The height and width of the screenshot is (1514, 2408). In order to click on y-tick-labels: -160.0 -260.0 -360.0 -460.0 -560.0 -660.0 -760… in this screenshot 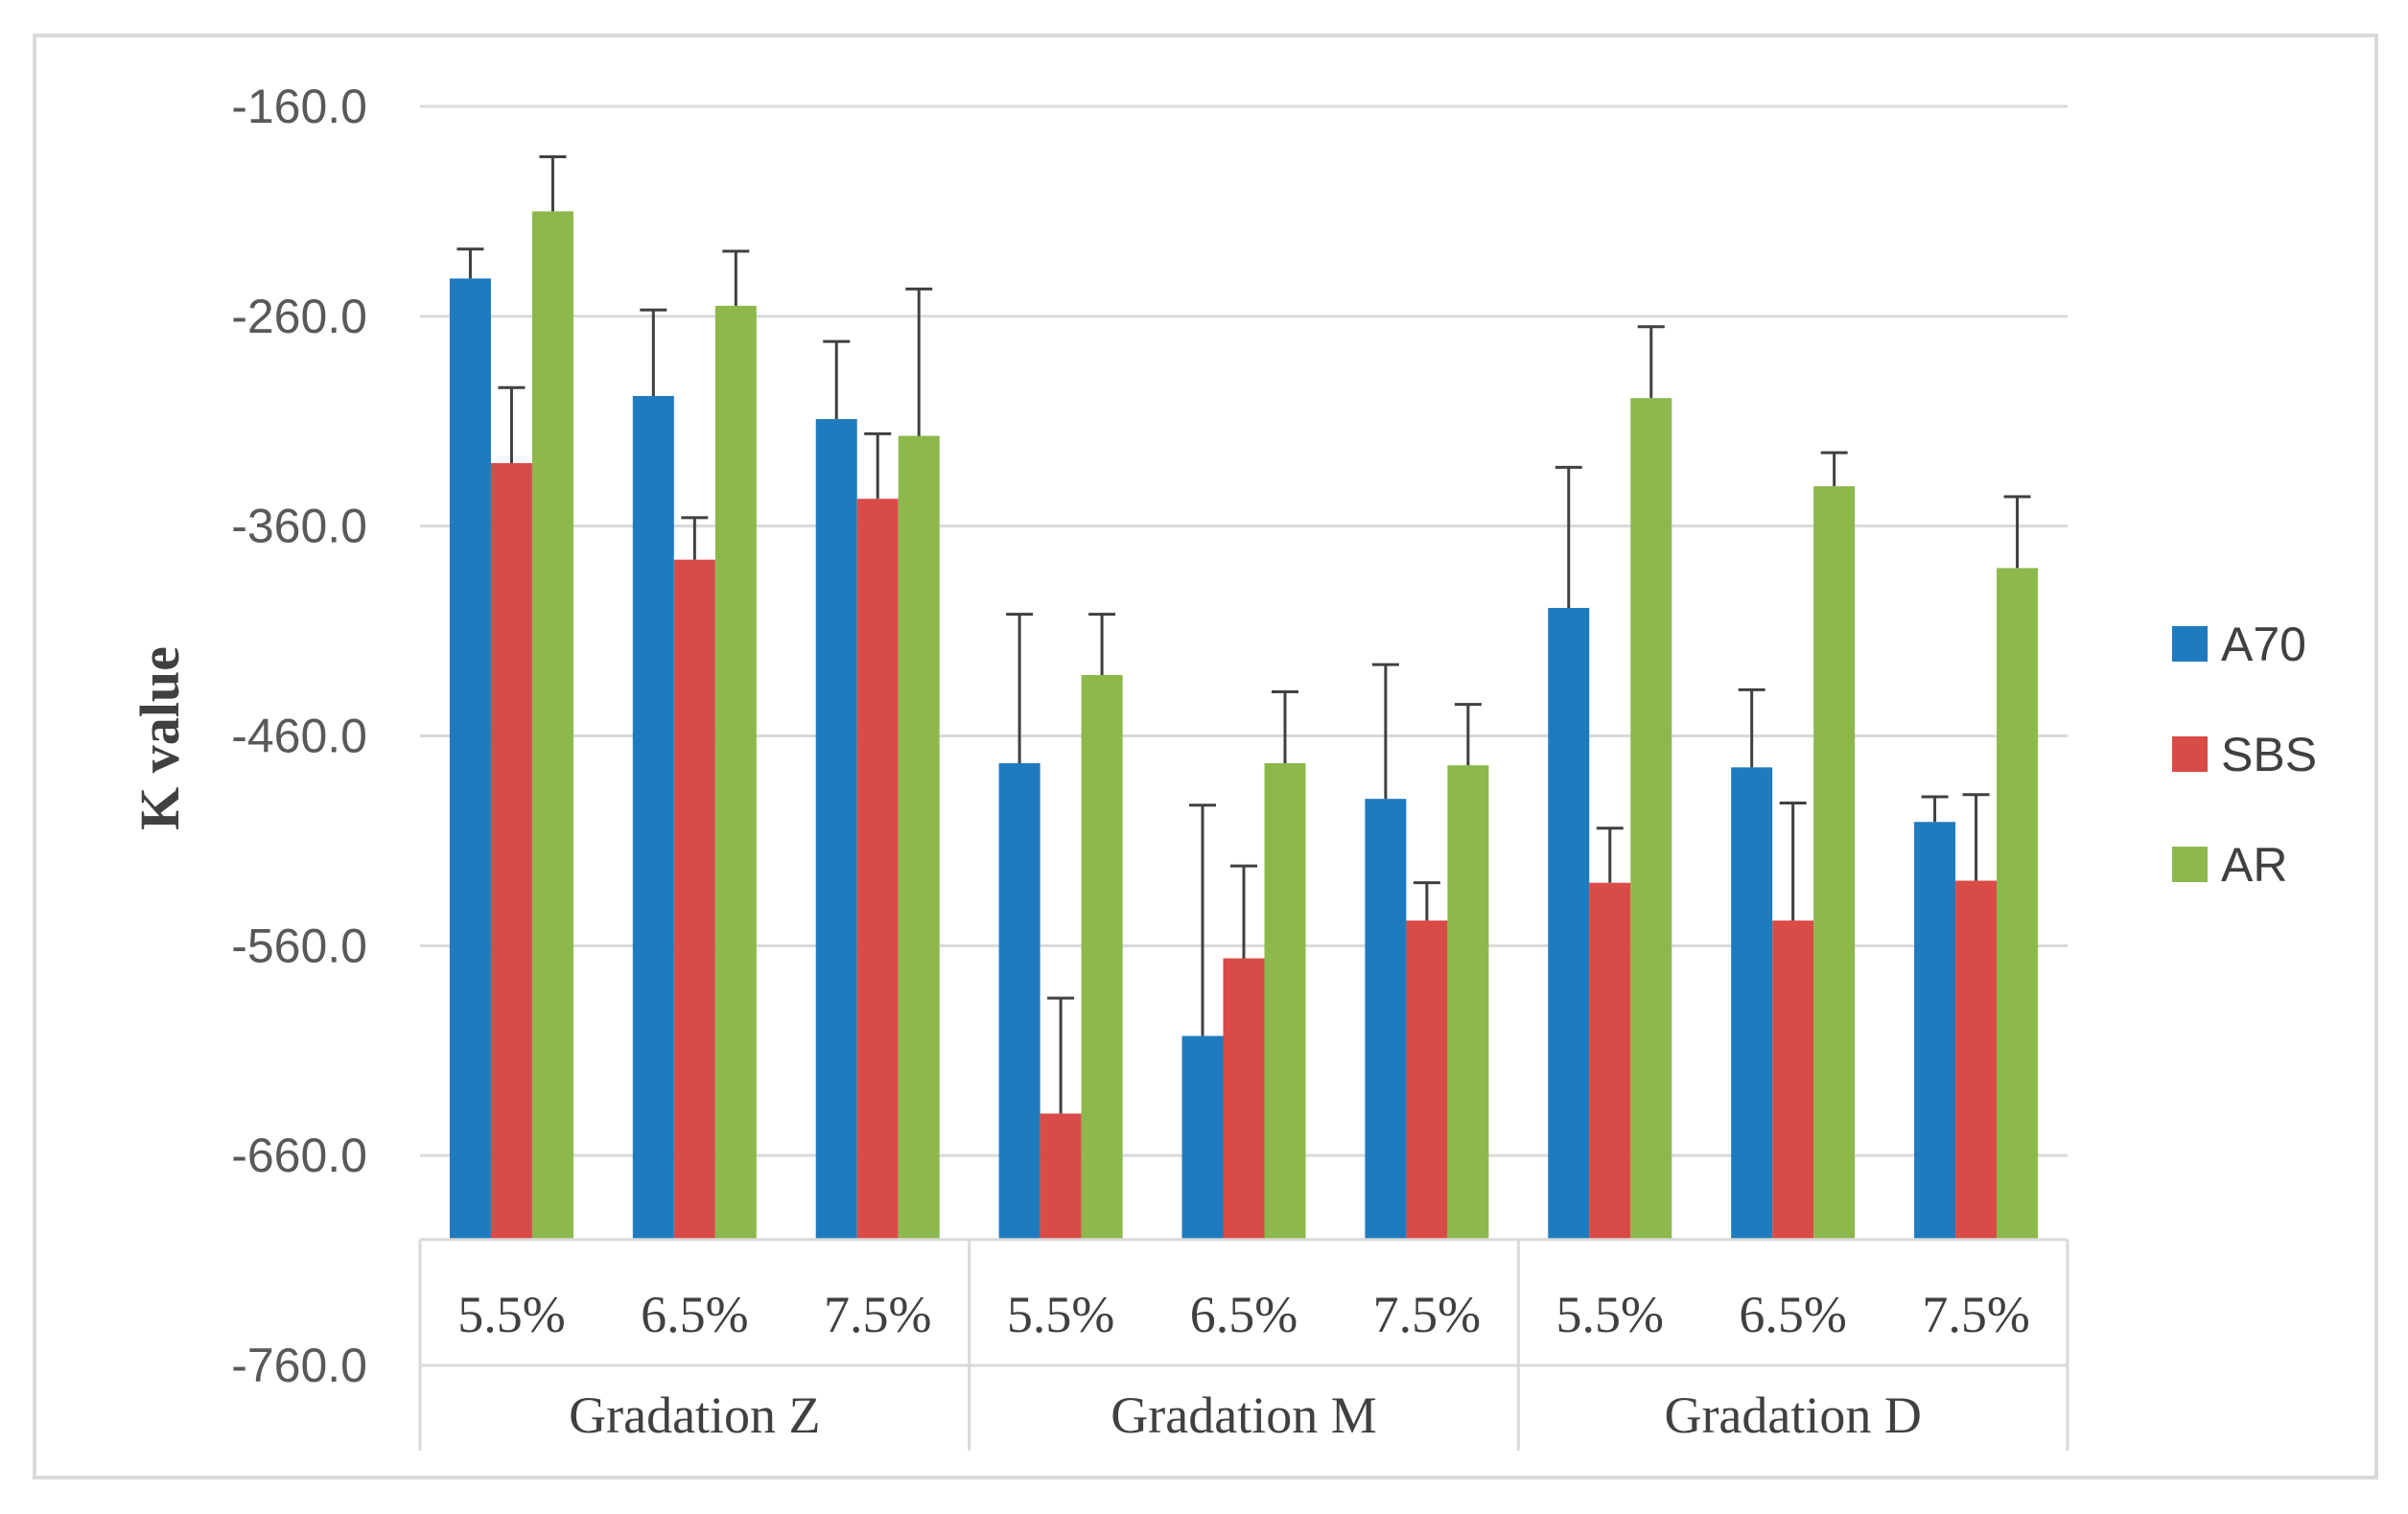, I will do `click(299, 736)`.